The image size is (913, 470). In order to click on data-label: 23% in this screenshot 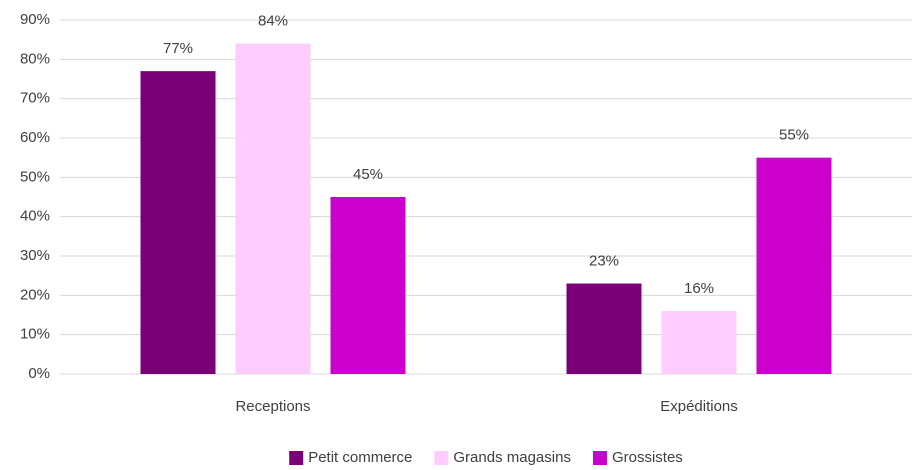, I will do `click(604, 261)`.